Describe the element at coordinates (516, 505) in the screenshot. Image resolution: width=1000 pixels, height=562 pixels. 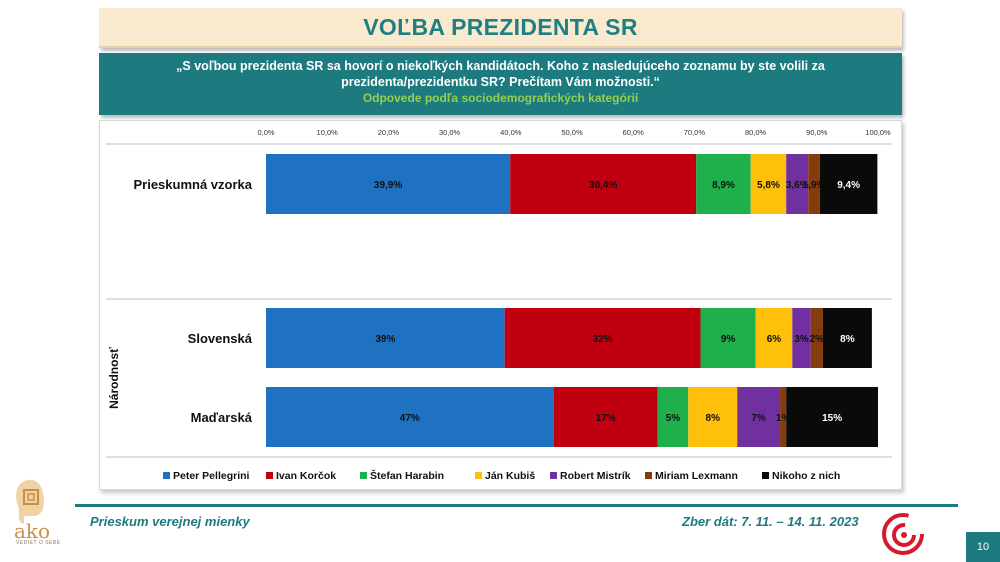
I see `footer-divider` at that location.